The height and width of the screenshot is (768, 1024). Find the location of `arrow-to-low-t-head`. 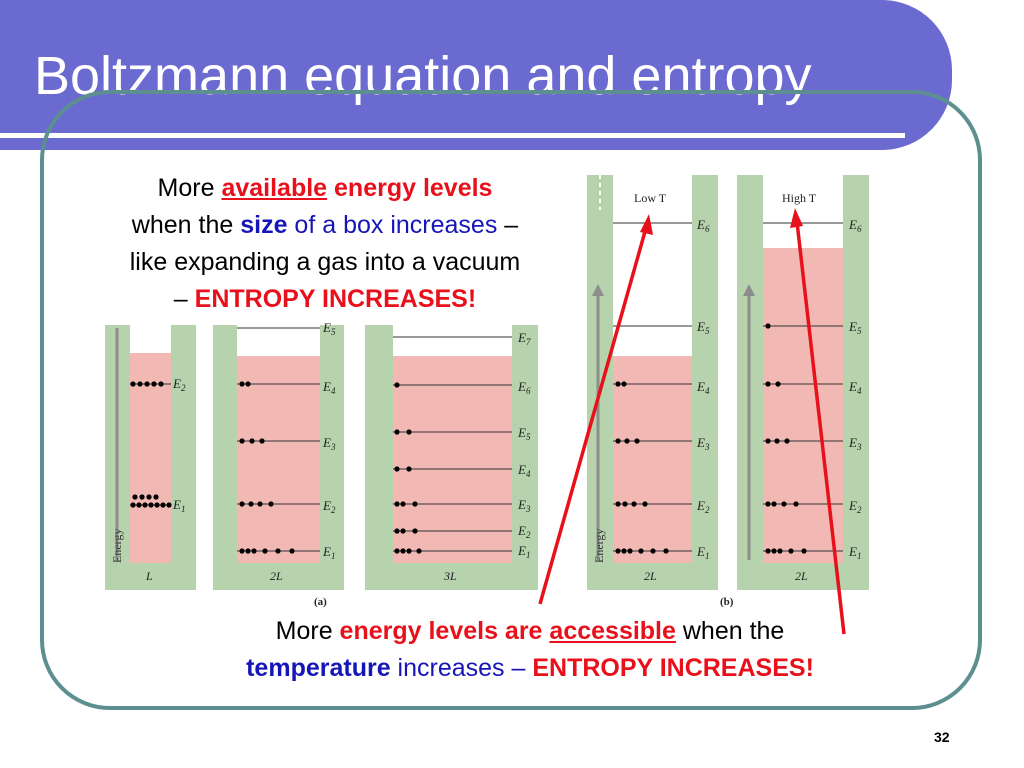

arrow-to-low-t-head is located at coordinates (646, 224).